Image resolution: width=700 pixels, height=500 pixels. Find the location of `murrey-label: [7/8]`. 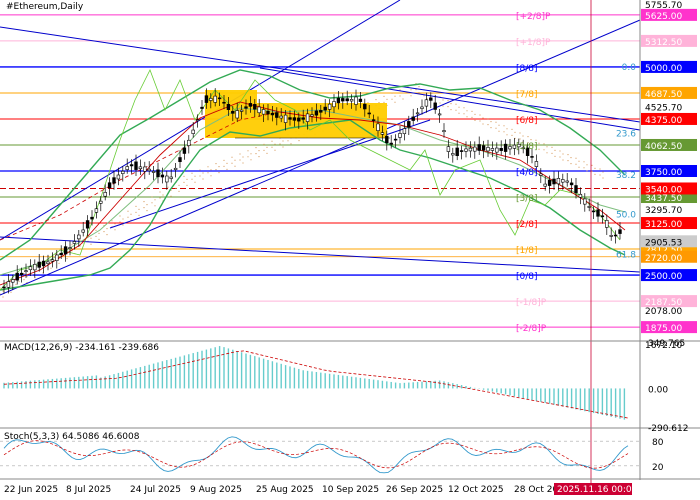

murrey-label: [7/8] is located at coordinates (527, 95).